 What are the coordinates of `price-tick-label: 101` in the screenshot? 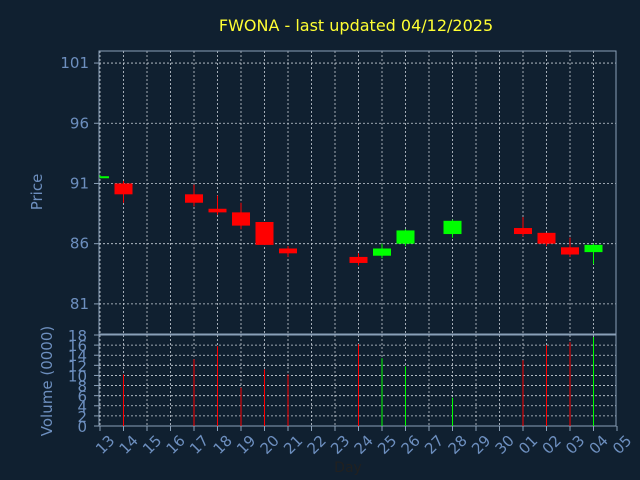 It's located at (74, 63).